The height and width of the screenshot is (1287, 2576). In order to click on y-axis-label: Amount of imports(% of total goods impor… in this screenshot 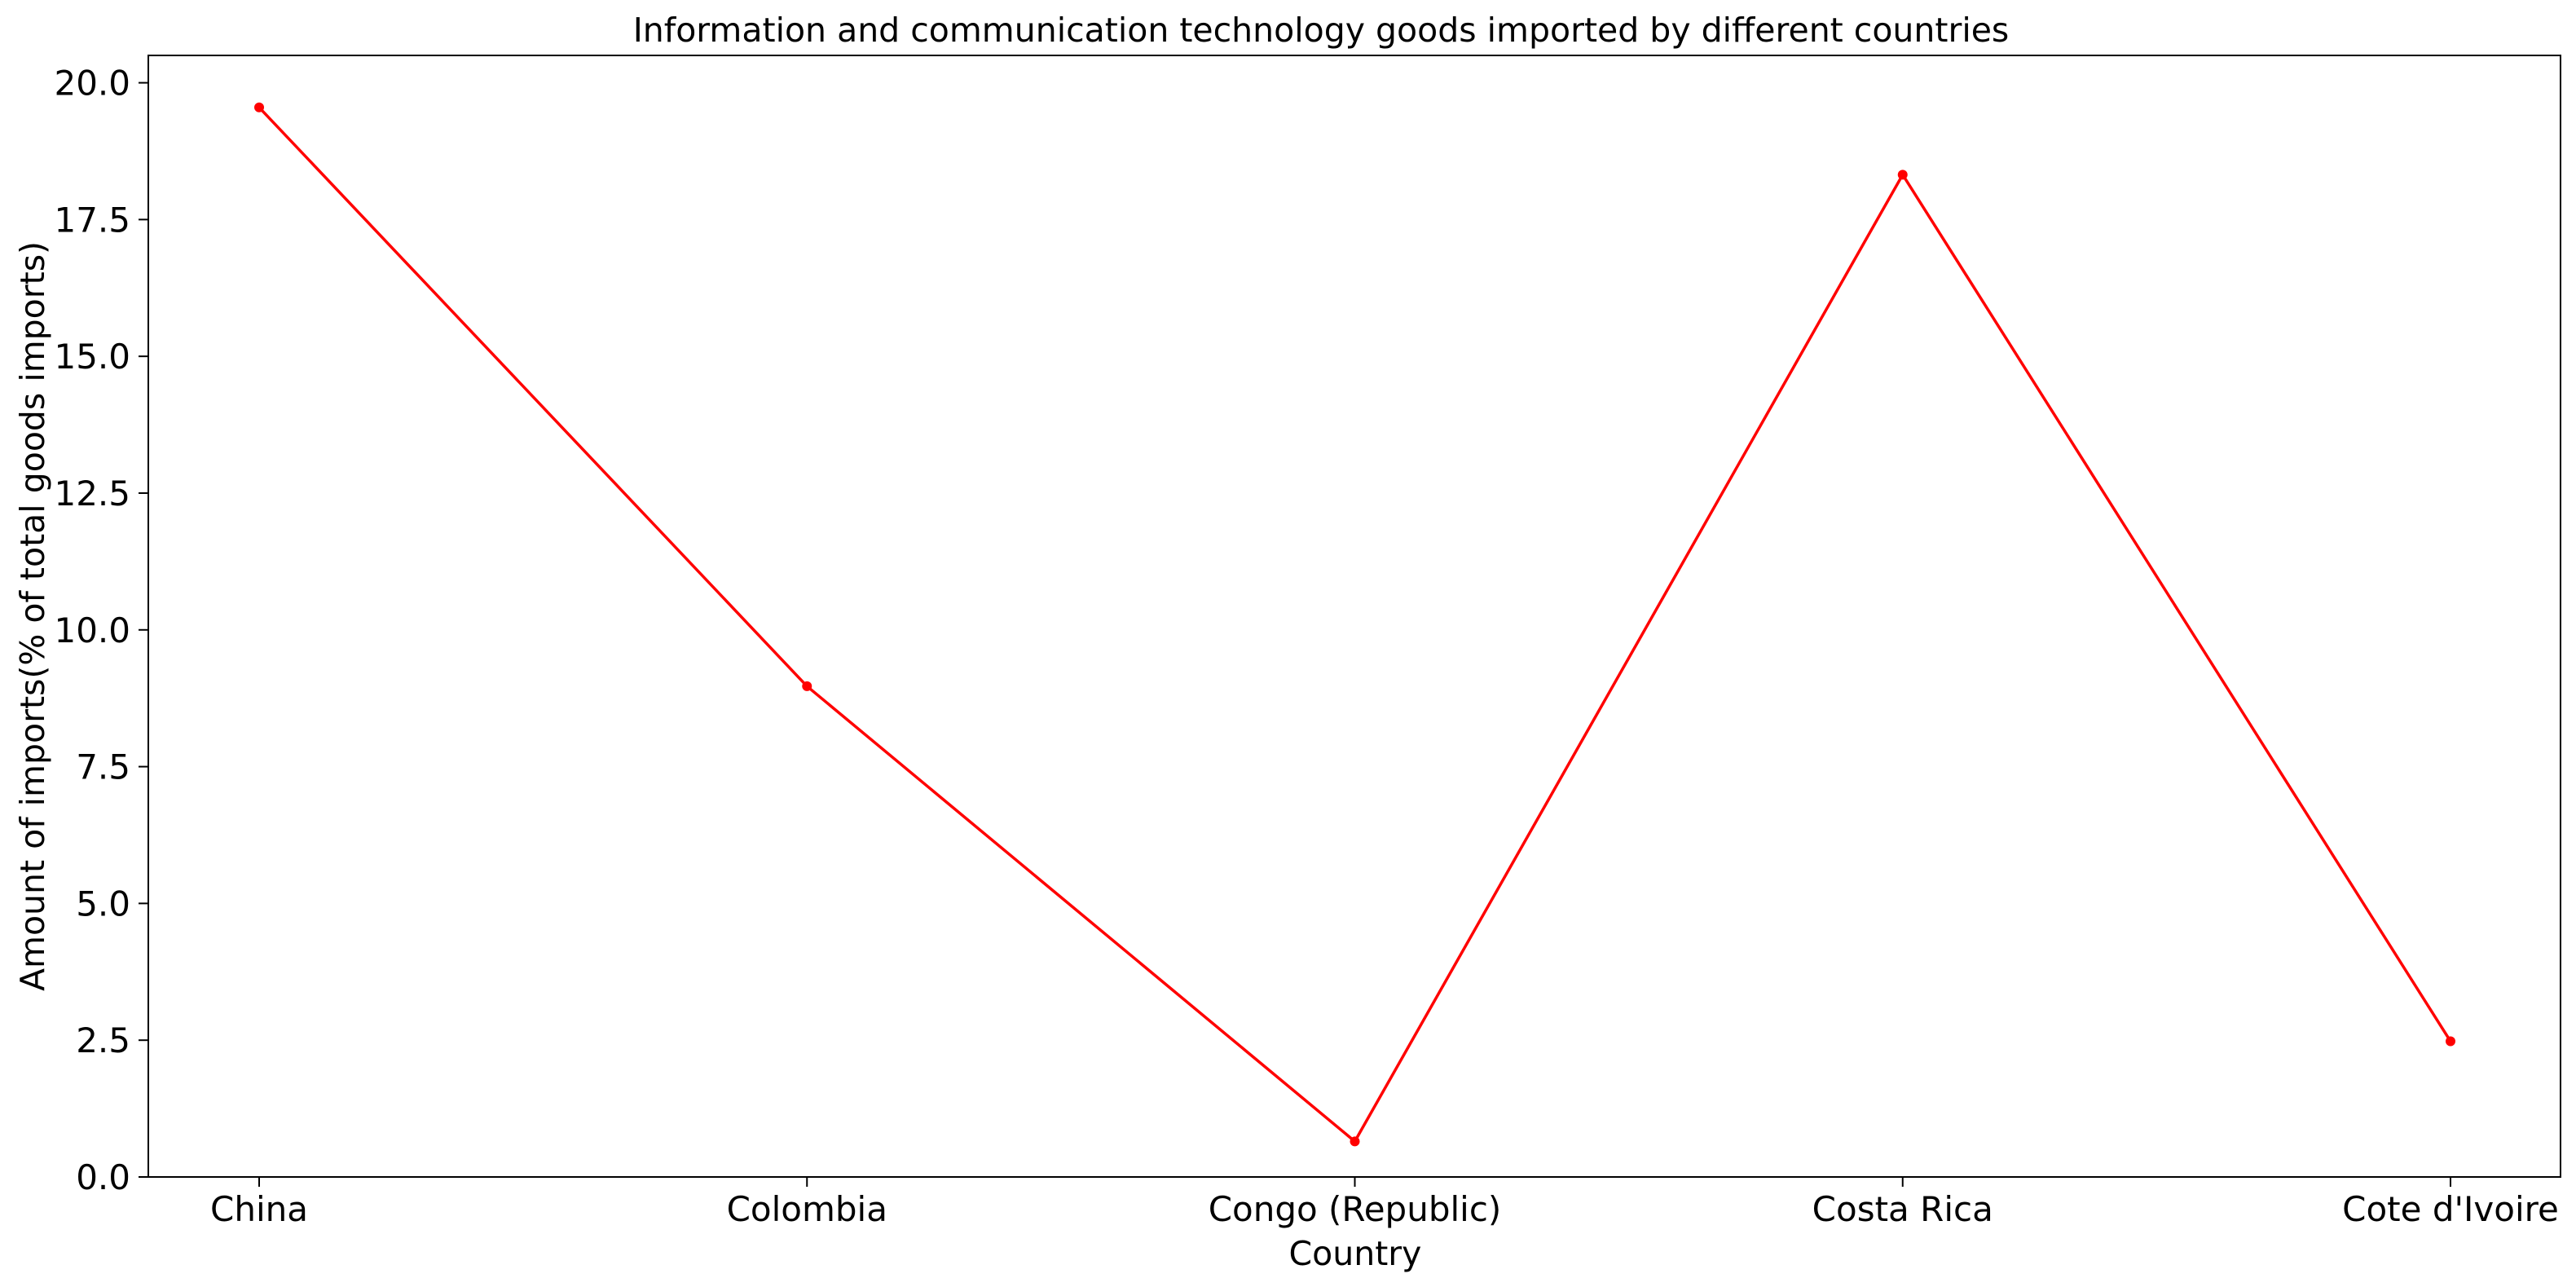, I will do `click(32, 616)`.